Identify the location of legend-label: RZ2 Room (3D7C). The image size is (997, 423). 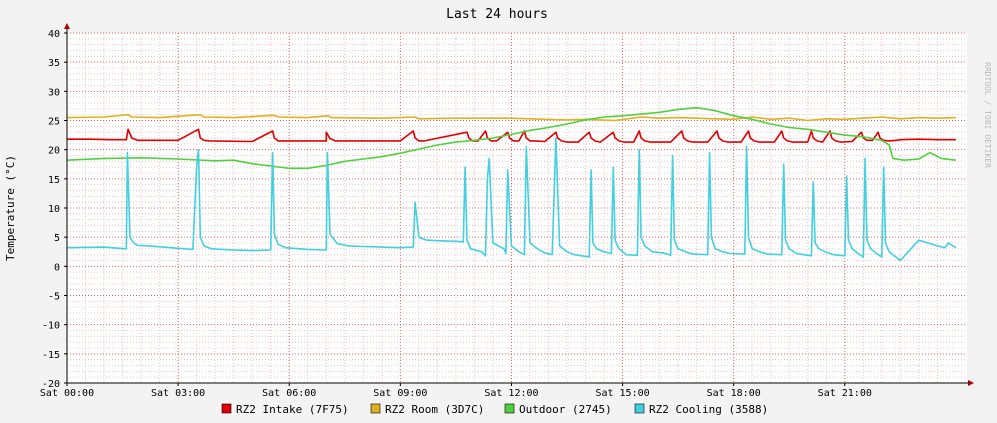
(434, 409).